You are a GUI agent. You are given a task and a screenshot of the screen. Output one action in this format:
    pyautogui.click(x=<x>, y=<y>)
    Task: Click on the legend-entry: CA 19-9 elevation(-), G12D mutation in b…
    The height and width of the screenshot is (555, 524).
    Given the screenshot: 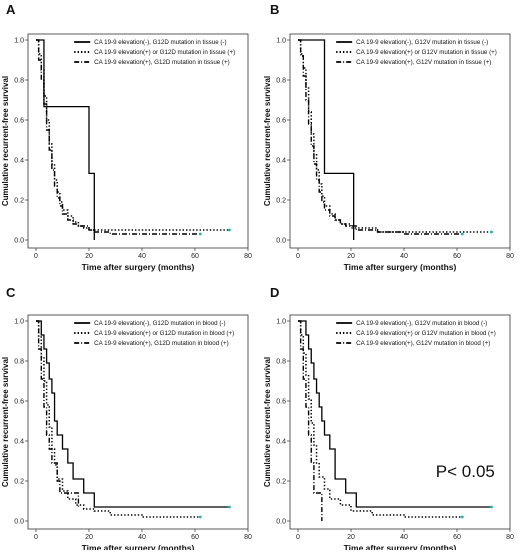 What is the action you would take?
    pyautogui.click(x=159, y=323)
    